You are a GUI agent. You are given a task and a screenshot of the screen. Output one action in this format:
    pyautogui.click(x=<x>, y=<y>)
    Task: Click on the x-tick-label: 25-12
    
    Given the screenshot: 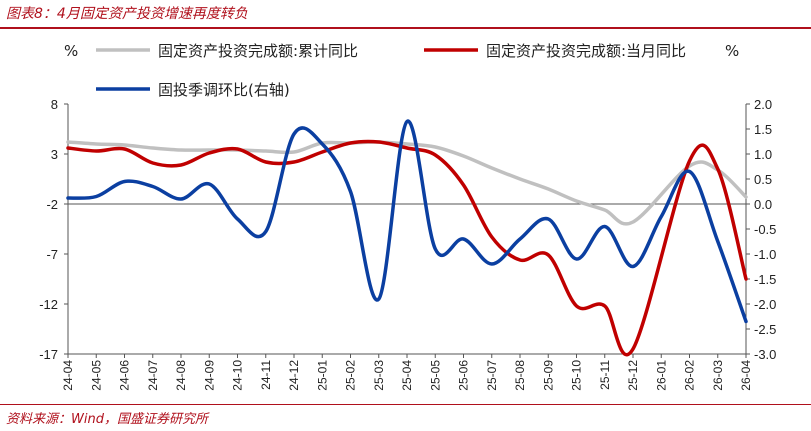 What is the action you would take?
    pyautogui.click(x=633, y=375)
    